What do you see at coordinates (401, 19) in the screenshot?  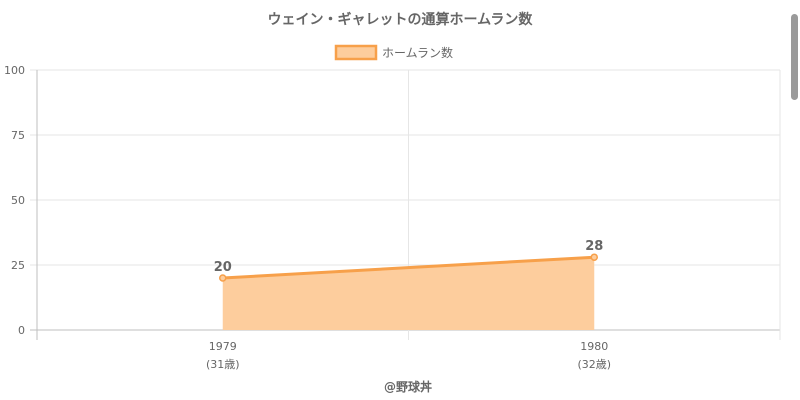 I see `chart-title: ウェイン・ギャレットの通算ホームラン数` at bounding box center [401, 19].